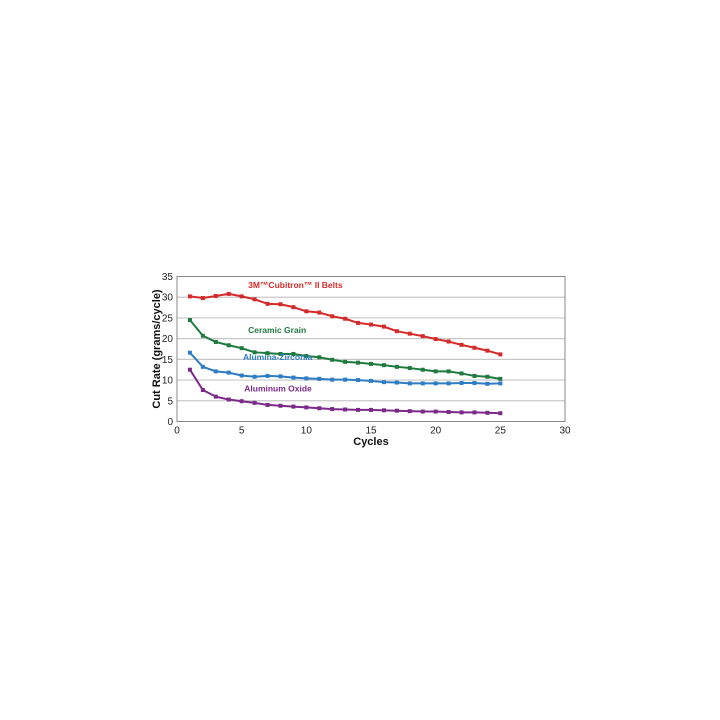 The height and width of the screenshot is (720, 720). I want to click on y-tick-label: 25, so click(168, 318).